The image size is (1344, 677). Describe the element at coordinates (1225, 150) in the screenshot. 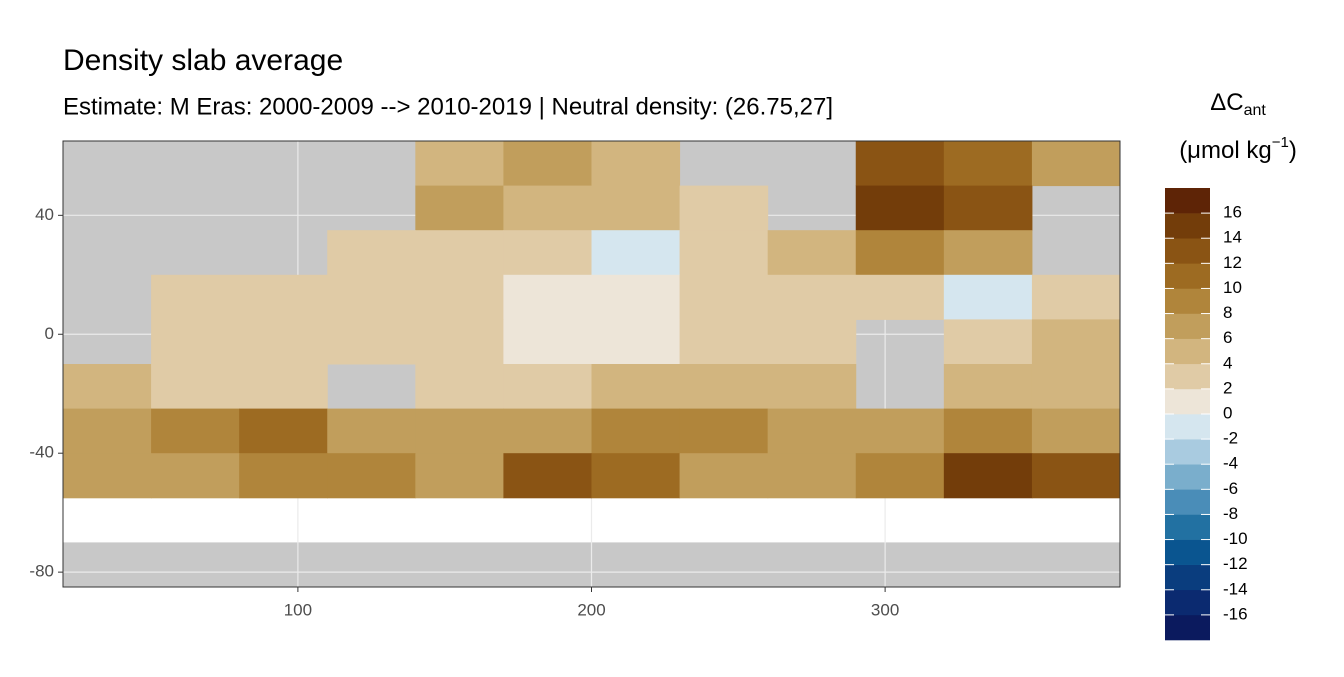

I see `legend-unit-main: (μmol kg` at that location.